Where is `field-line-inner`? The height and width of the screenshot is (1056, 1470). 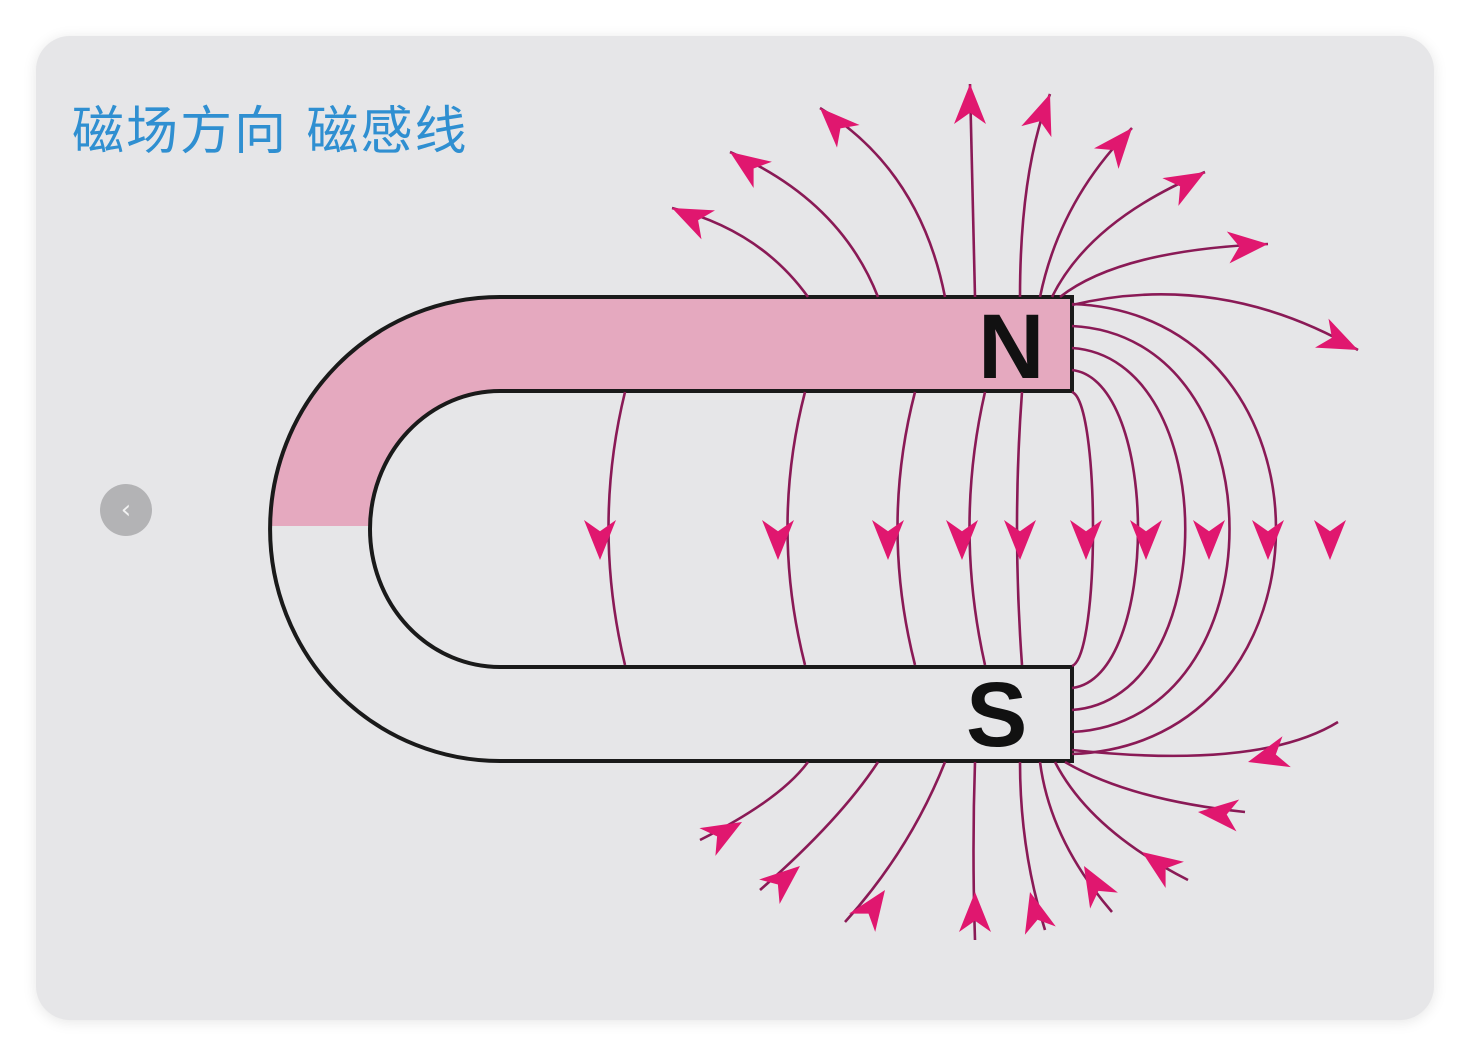
field-line-inner is located at coordinates (1019, 528).